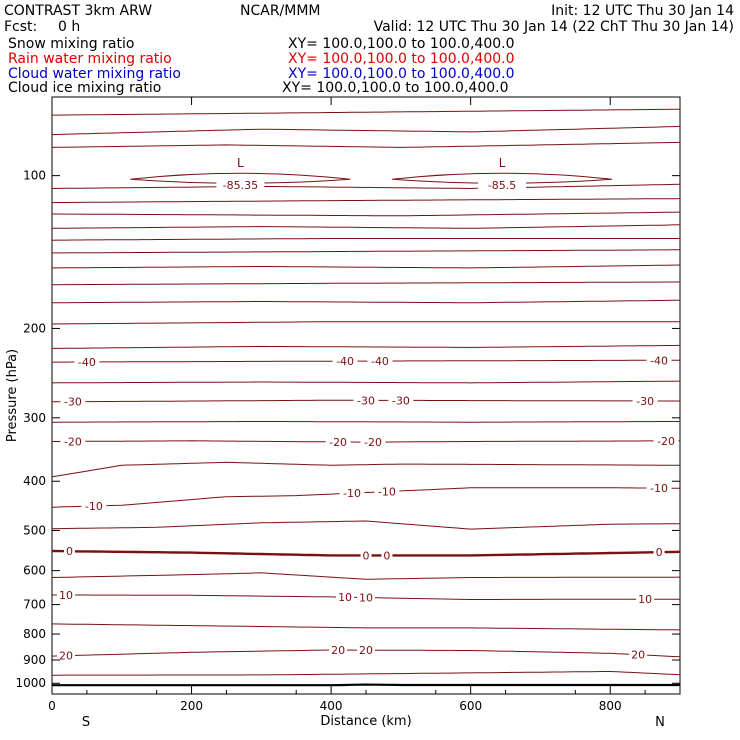  I want to click on low-letter-bg, so click(240, 162).